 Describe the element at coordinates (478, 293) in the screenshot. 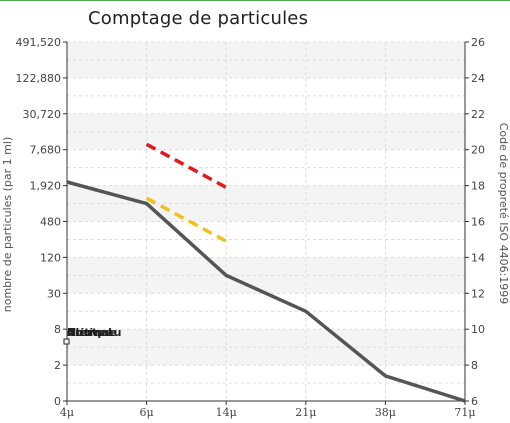

I see `y2-tick-label: 12` at that location.